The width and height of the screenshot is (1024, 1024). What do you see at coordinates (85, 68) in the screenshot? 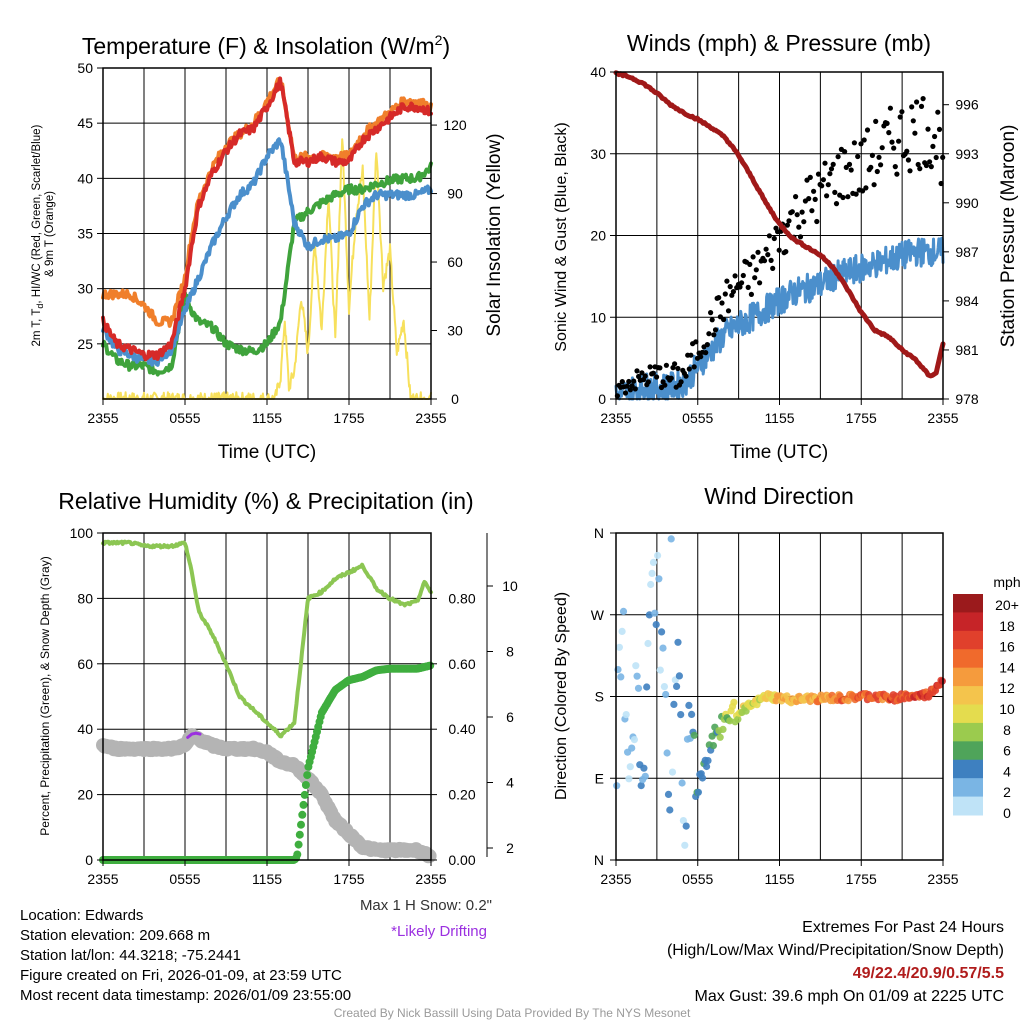
I see `y-tick-label: 50` at bounding box center [85, 68].